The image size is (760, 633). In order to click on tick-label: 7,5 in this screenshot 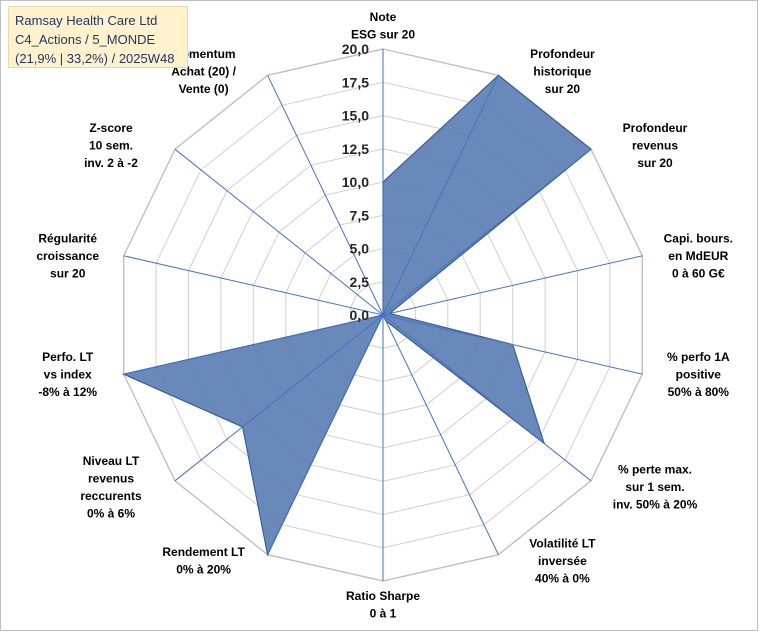, I will do `click(360, 215)`.